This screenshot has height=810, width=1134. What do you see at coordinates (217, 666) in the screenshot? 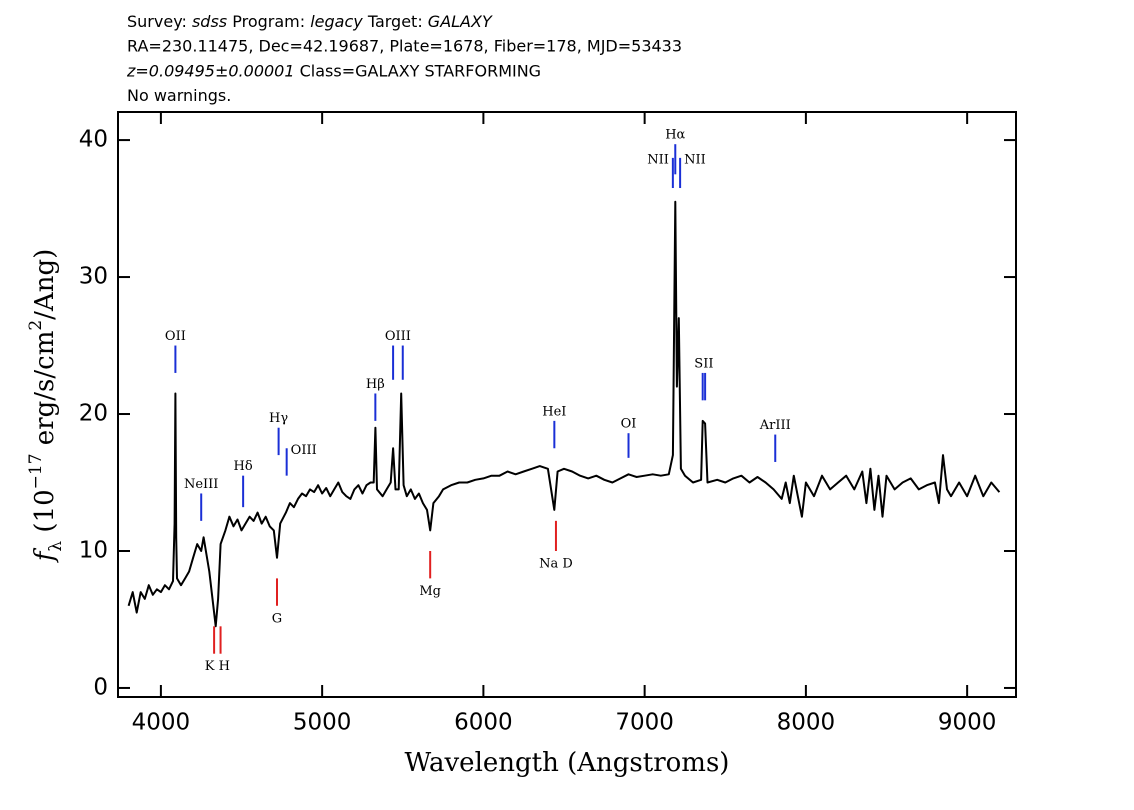
I see `line-label: K H` at bounding box center [217, 666].